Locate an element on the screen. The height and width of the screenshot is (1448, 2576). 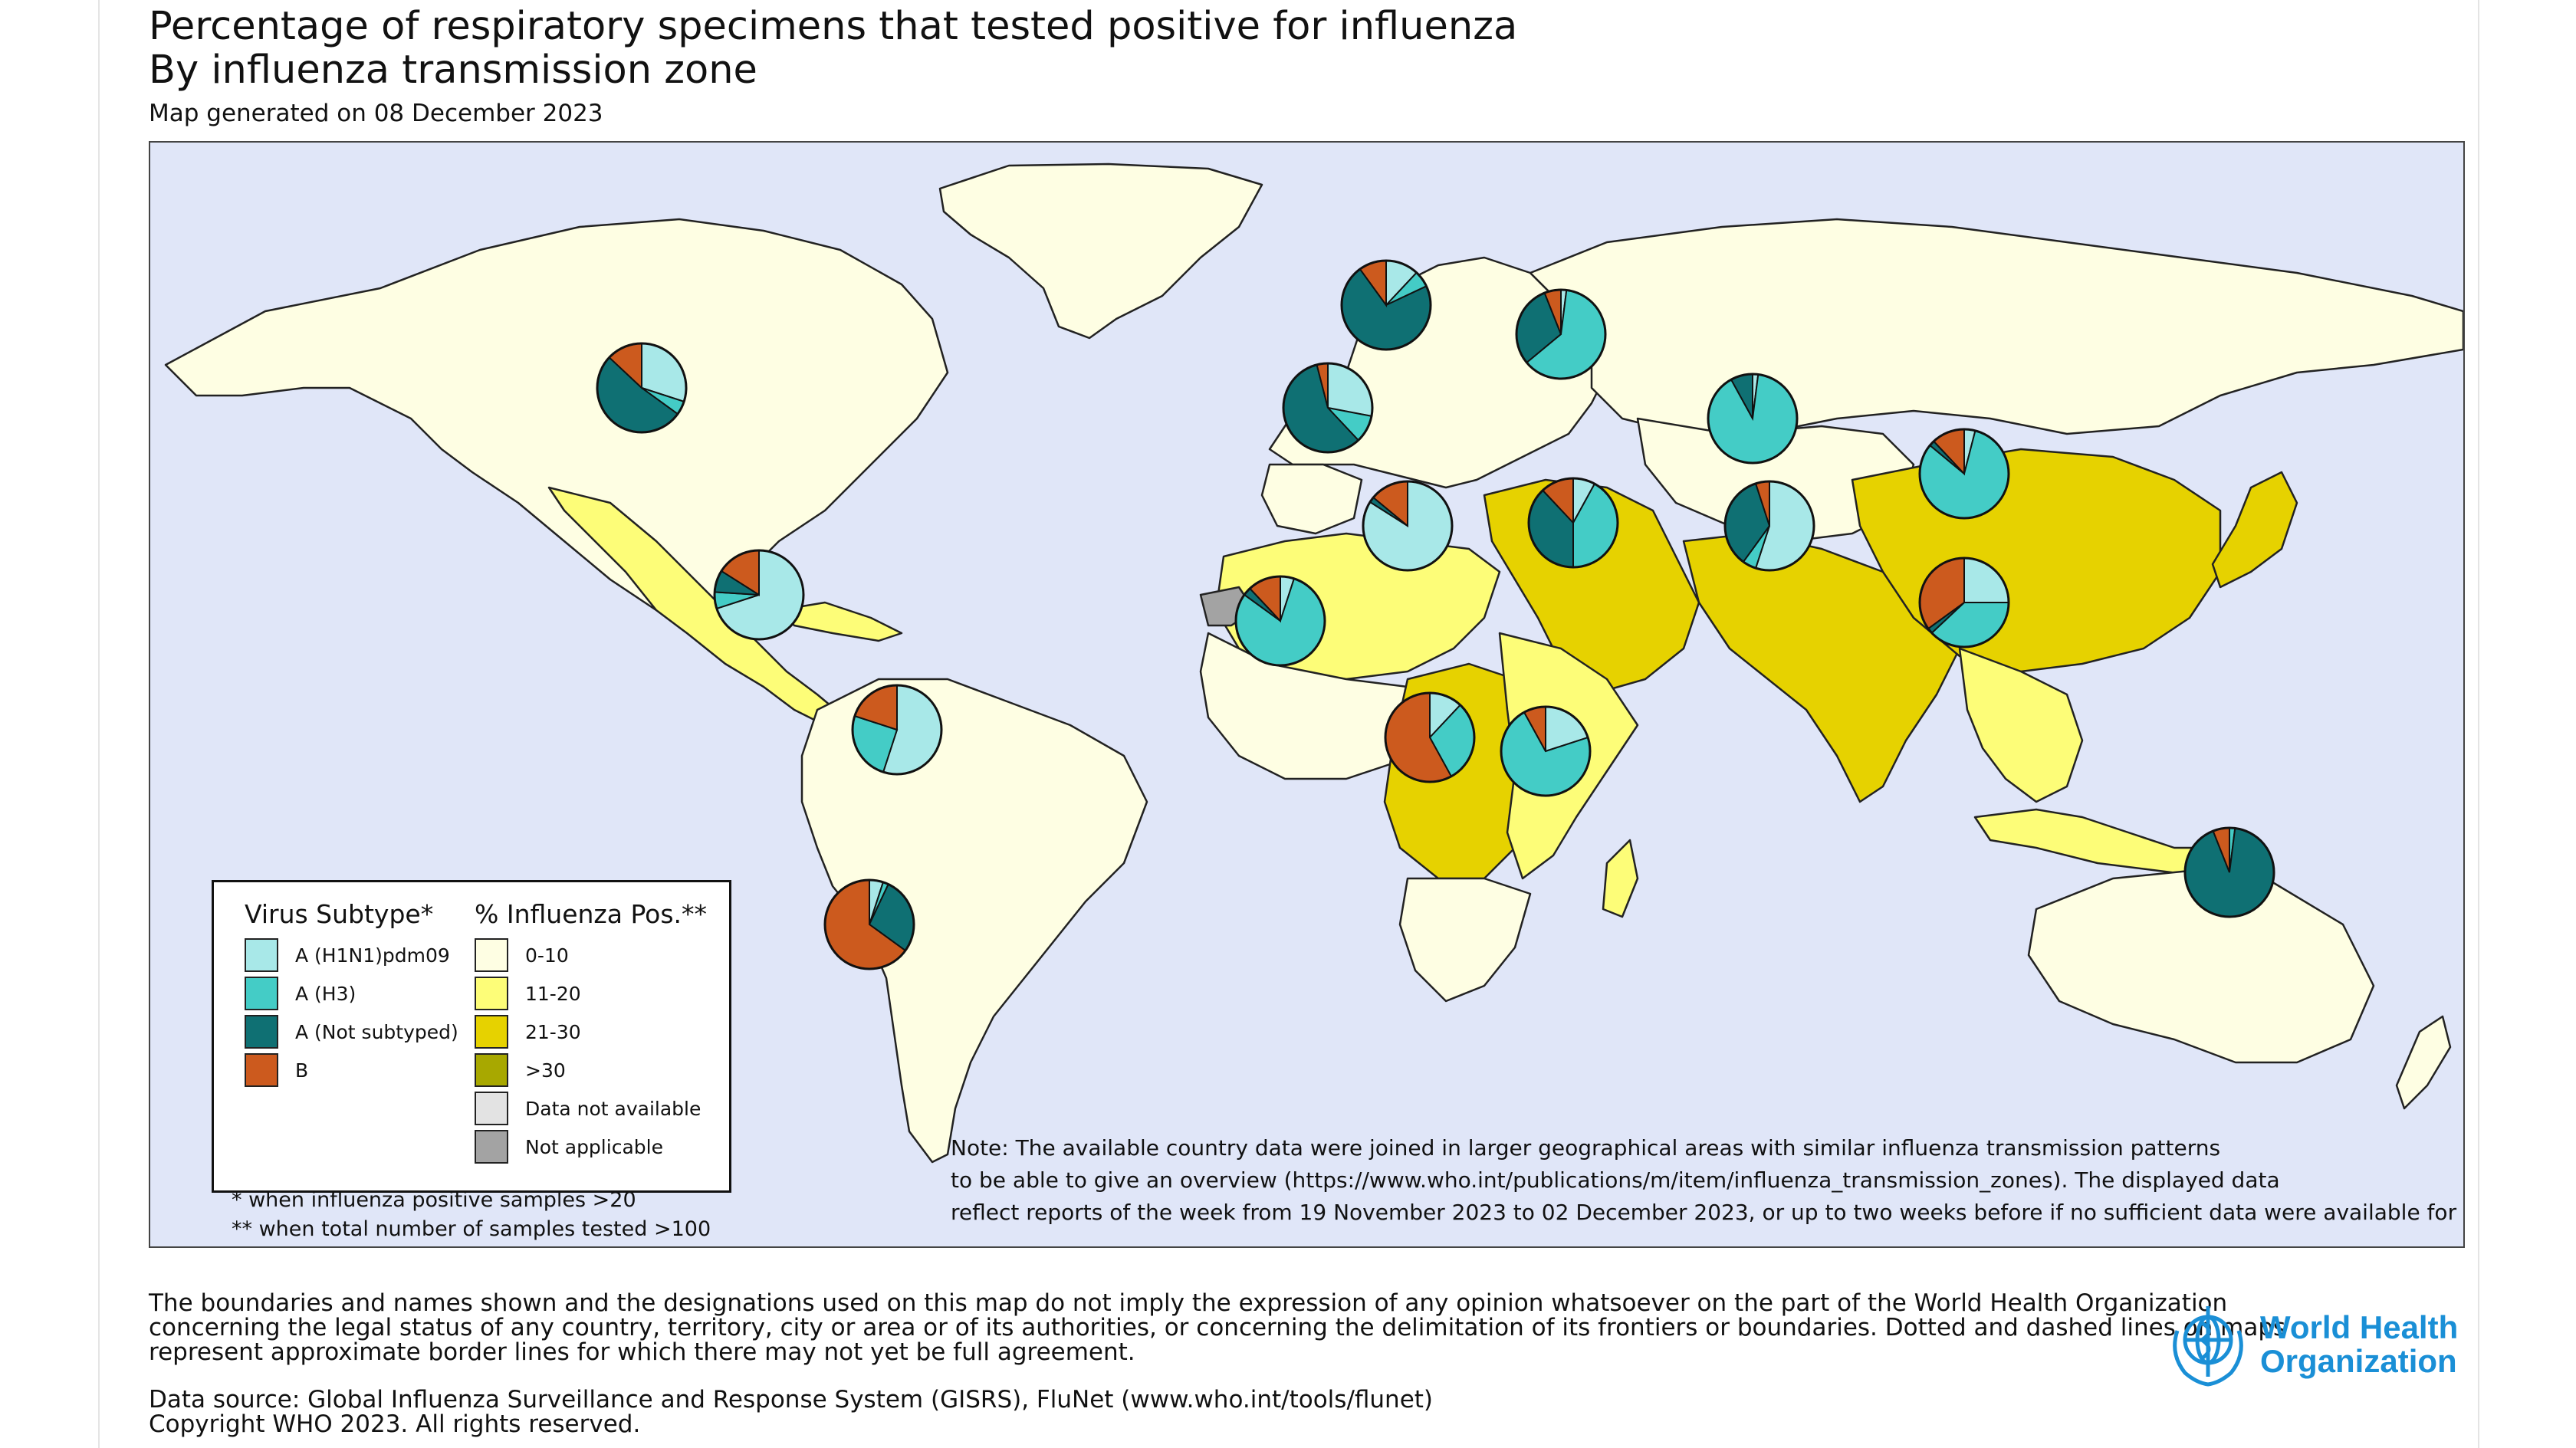
pie-western-asia is located at coordinates (1573, 523).